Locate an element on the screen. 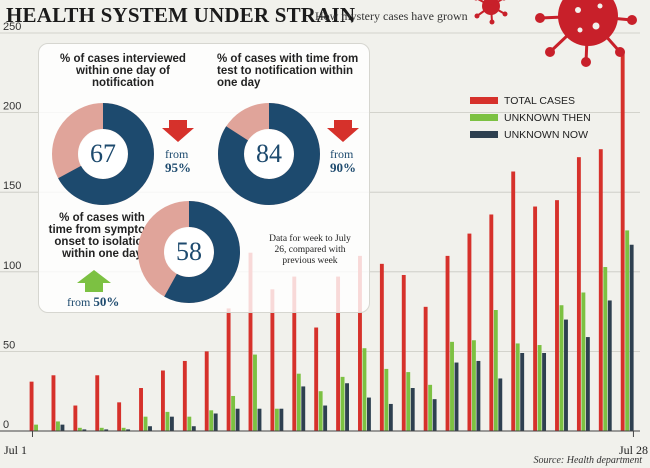 Image resolution: width=650 pixels, height=468 pixels. stat-2-donut is located at coordinates (269, 154).